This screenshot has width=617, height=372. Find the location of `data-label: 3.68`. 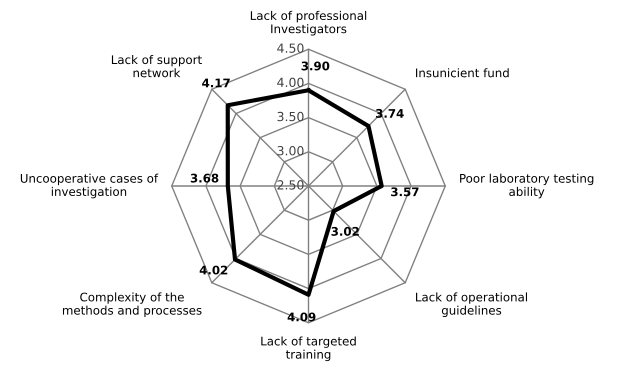

data-label: 3.68 is located at coordinates (204, 178).